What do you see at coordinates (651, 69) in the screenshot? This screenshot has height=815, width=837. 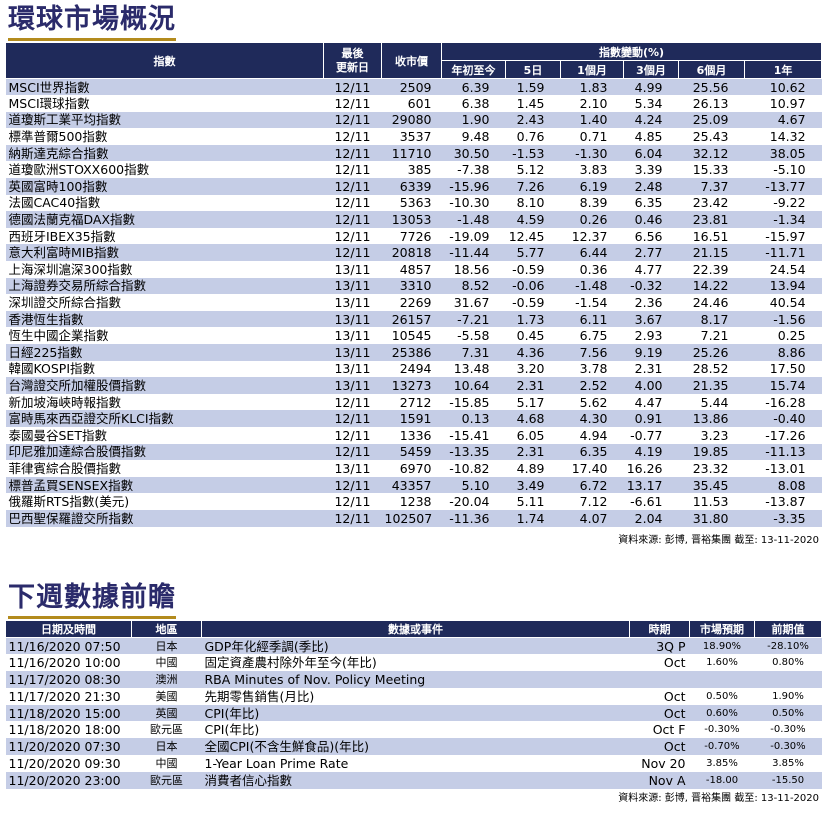 I see `header-3m: 3個月` at bounding box center [651, 69].